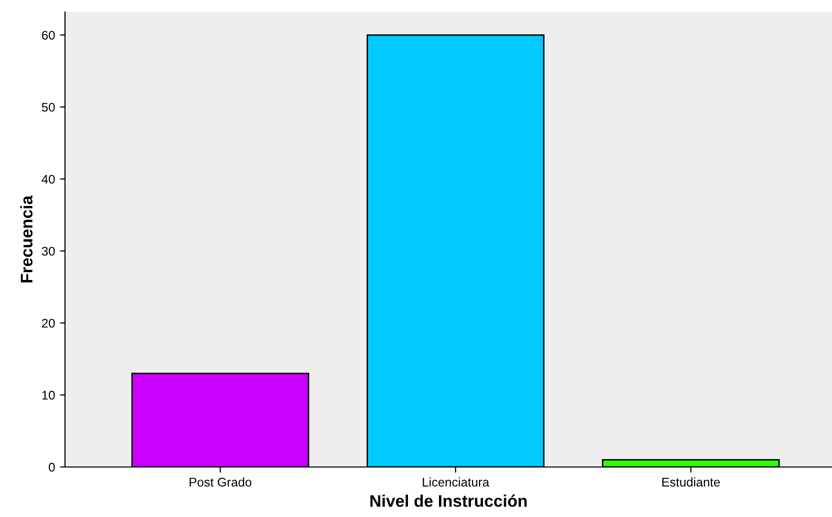 The height and width of the screenshot is (517, 832). Describe the element at coordinates (48, 35) in the screenshot. I see `y-tick-label: 60` at that location.